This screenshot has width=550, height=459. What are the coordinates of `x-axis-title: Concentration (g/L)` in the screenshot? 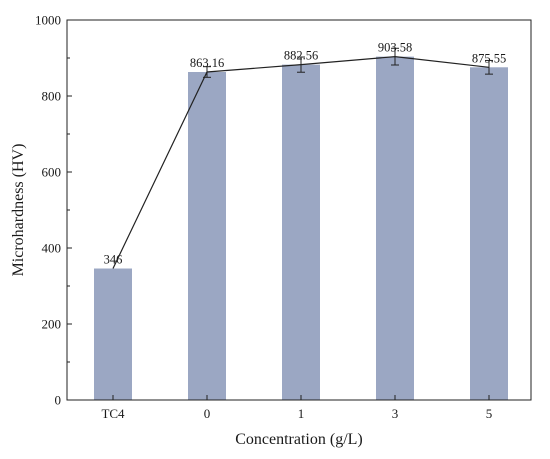 It's located at (299, 439).